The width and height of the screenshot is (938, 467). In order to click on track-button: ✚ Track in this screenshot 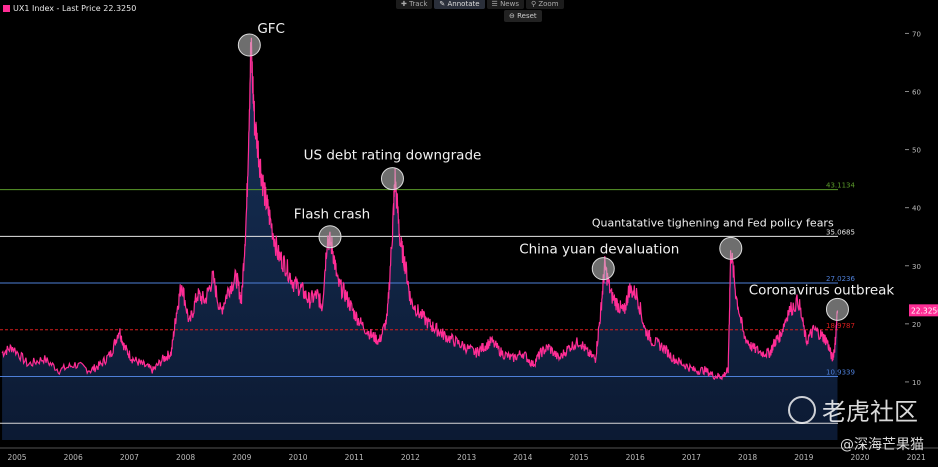, I will do `click(414, 4)`.